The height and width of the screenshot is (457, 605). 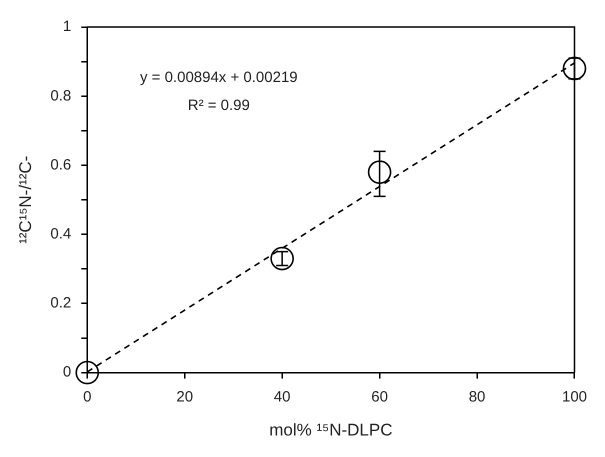 What do you see at coordinates (282, 397) in the screenshot?
I see `x-tick-label: 40` at bounding box center [282, 397].